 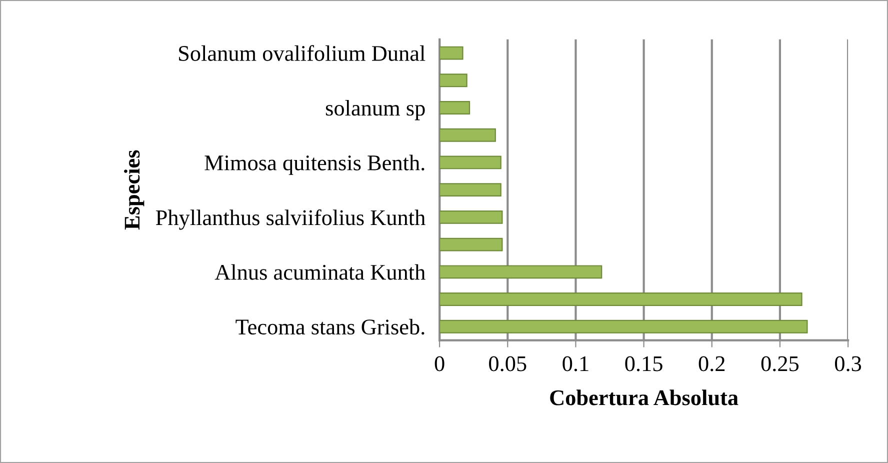 What do you see at coordinates (314, 164) in the screenshot?
I see `y-tick-label: Mimosa quitensis Benth.` at bounding box center [314, 164].